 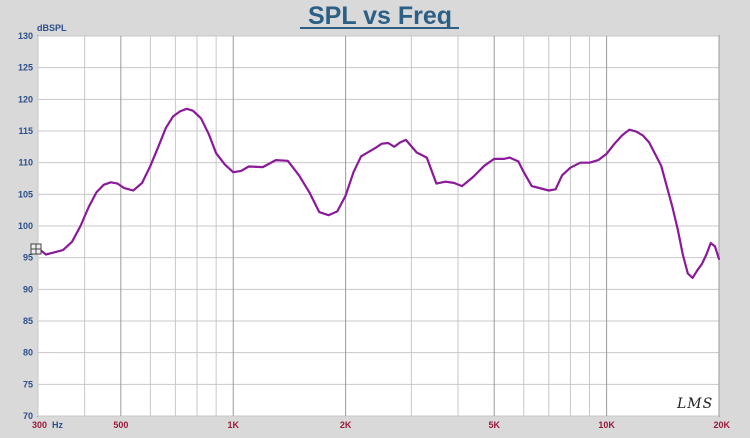 I want to click on y-tick-labels: 130 125 120 115 110 105 100 95 90 85 80 75 70, so click(x=25, y=226).